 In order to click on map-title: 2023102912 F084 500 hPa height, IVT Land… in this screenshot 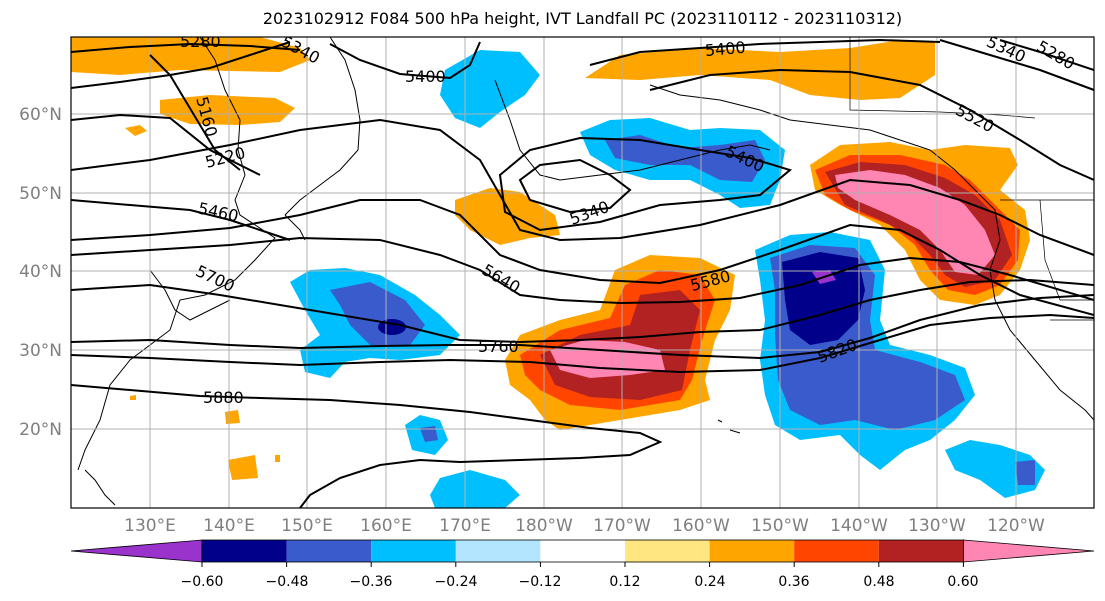, I will do `click(582, 18)`.